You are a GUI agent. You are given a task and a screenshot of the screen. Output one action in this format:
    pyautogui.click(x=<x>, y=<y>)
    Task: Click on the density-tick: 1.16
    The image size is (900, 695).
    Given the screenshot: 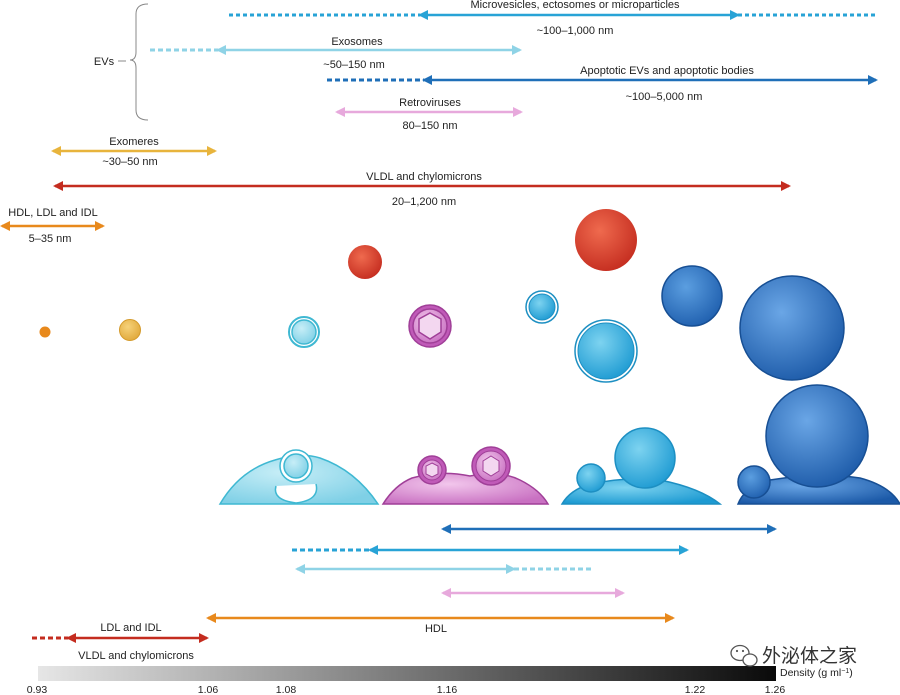 What is the action you would take?
    pyautogui.click(x=447, y=689)
    